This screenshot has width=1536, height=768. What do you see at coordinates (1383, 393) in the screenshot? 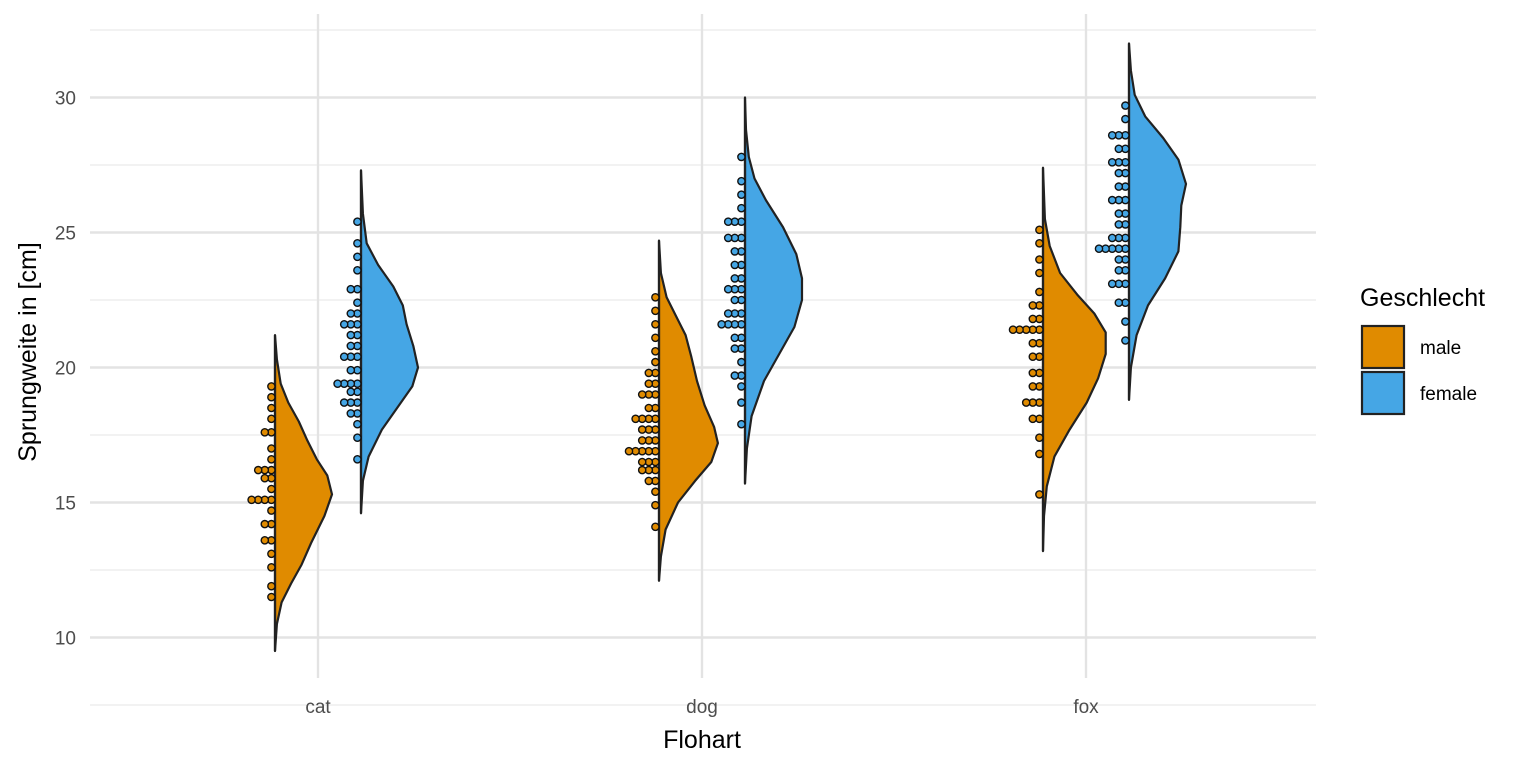
I see `legend-key-female` at bounding box center [1383, 393].